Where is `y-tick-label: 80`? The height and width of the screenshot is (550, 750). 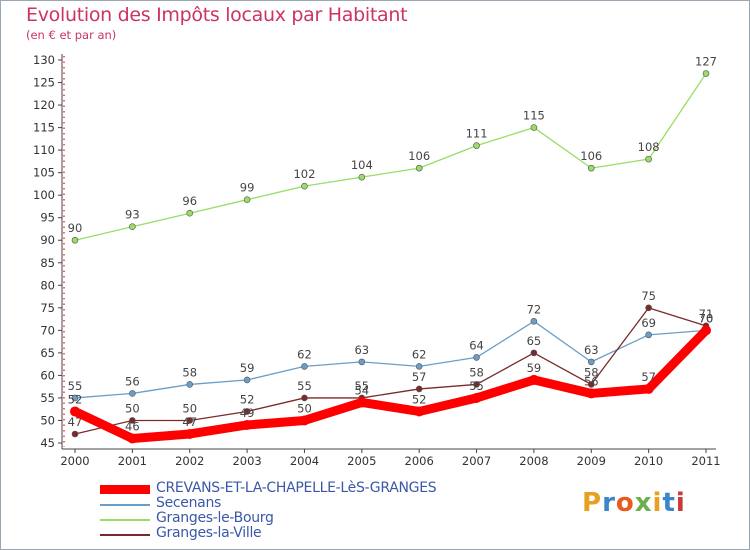
y-tick-label: 80 is located at coordinates (47, 285).